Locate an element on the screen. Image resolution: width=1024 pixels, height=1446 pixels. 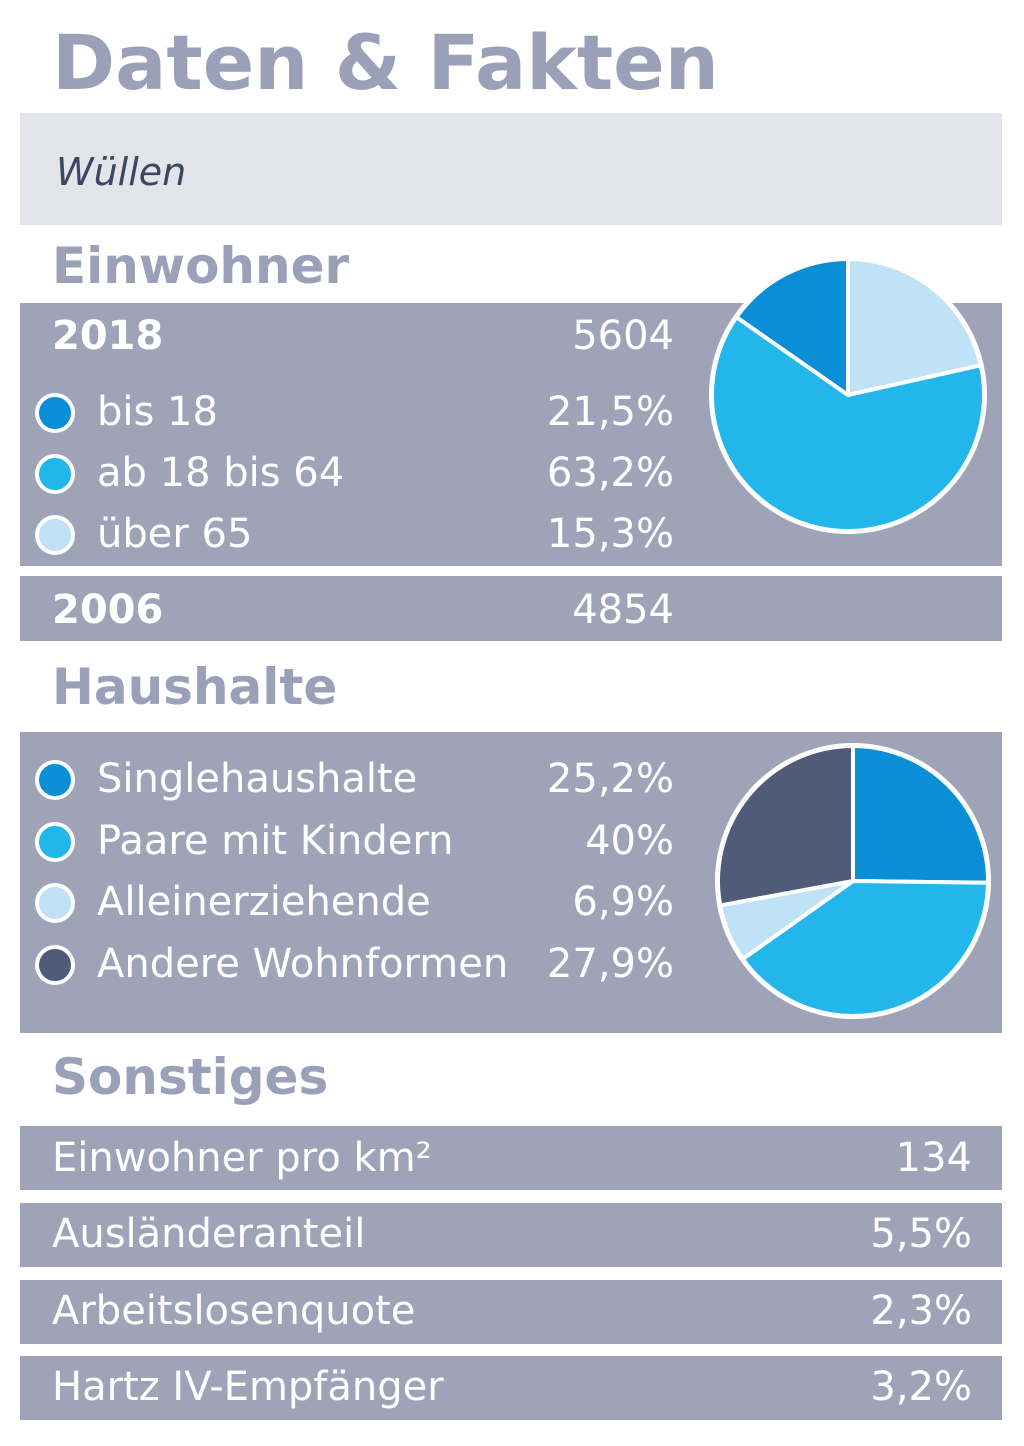
sonstiges-heading: Sonstiges is located at coordinates (190, 1077).